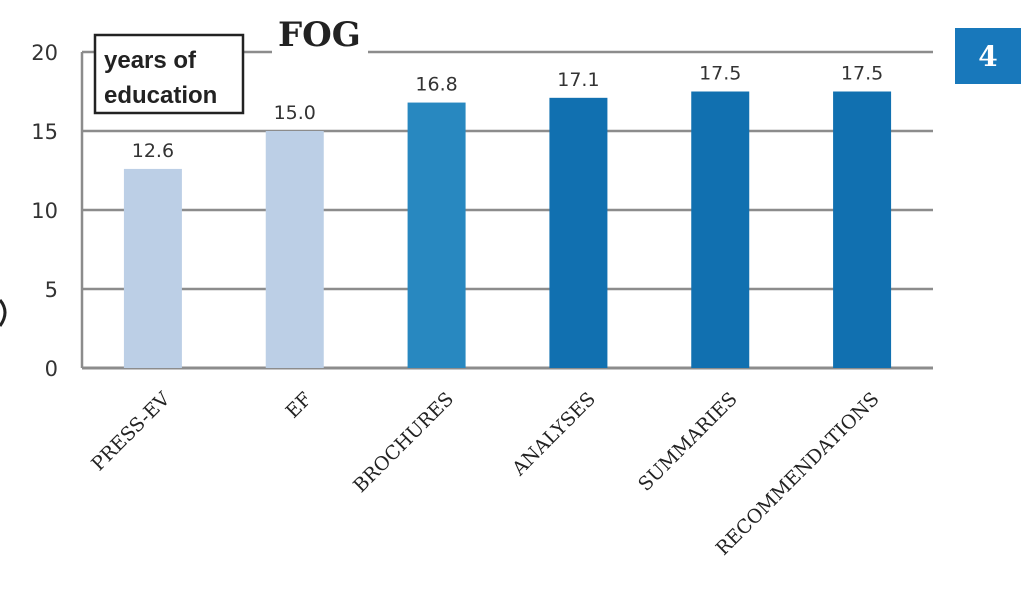 The image size is (1021, 604). I want to click on chart-title-text: FOG, so click(319, 35).